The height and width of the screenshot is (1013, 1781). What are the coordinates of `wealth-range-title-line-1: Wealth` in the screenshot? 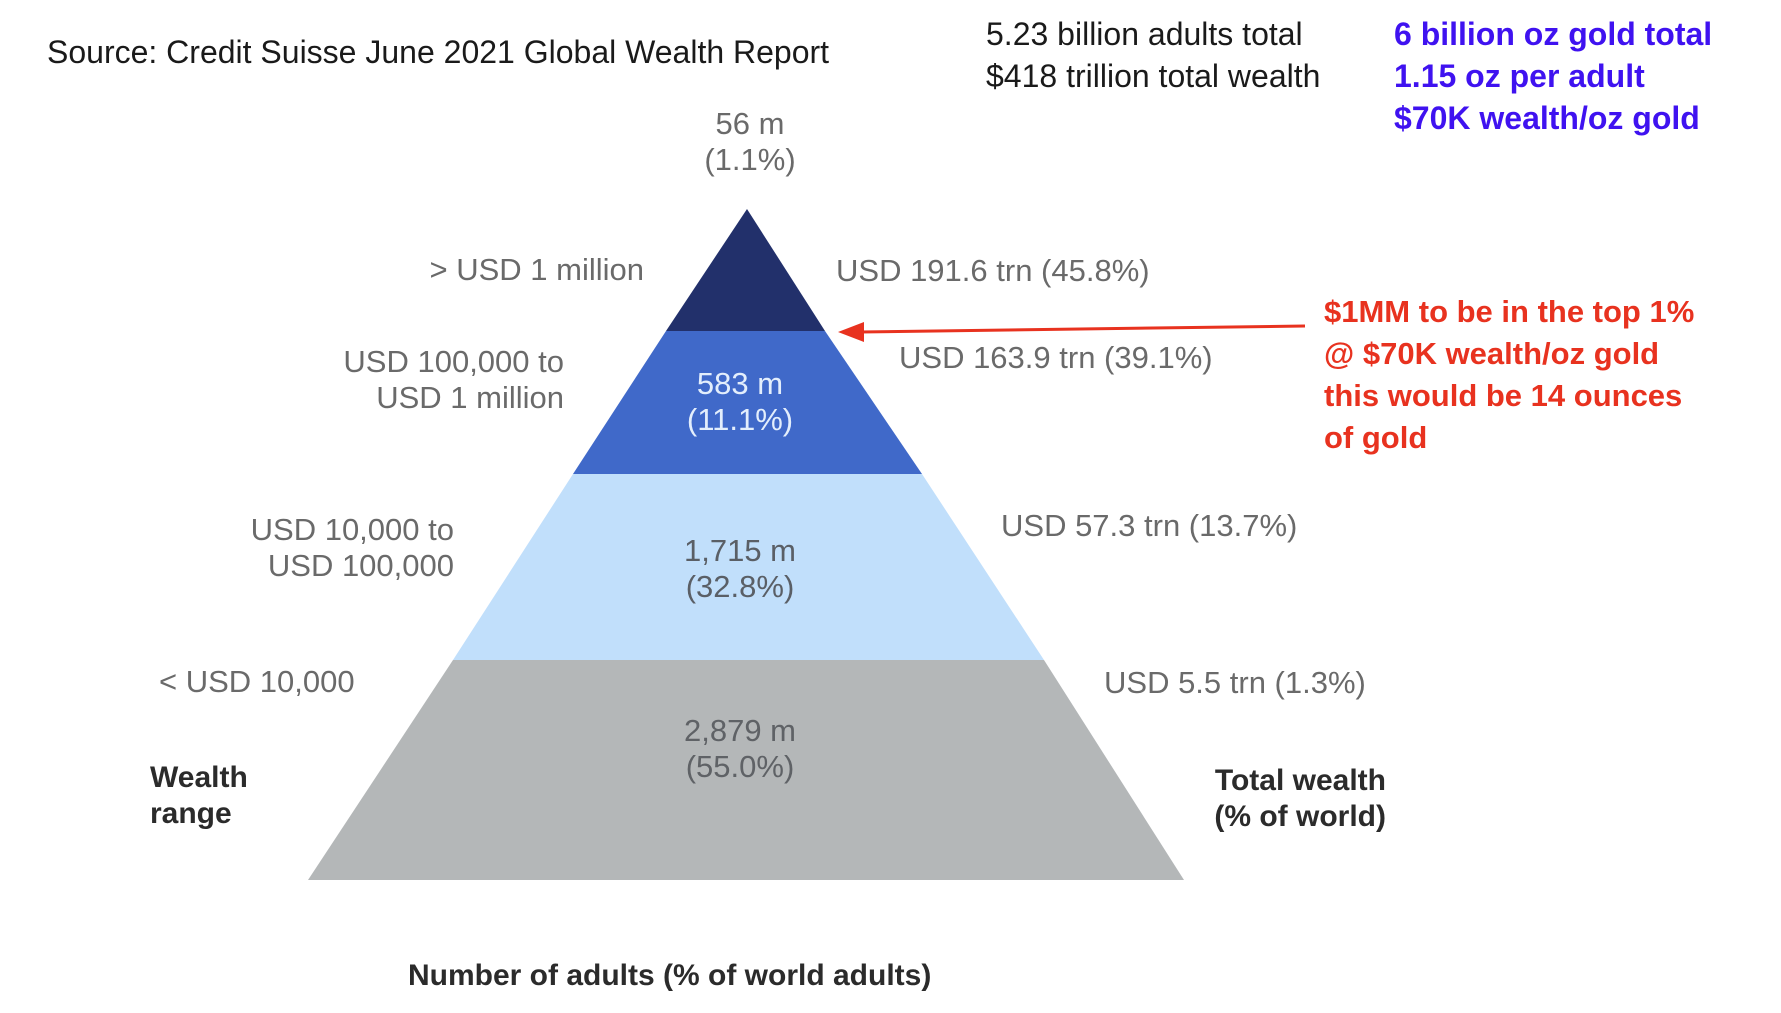 It's located at (199, 777).